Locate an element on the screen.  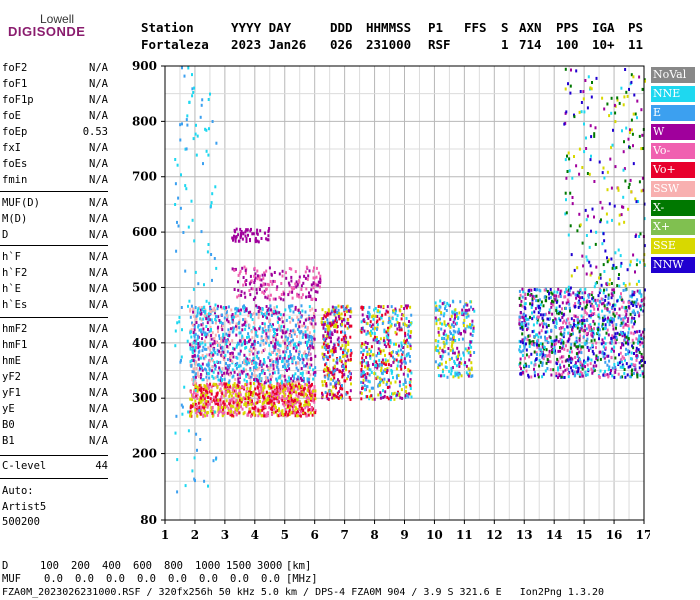
legend-item-vo-: Vo+ is located at coordinates (673, 170).